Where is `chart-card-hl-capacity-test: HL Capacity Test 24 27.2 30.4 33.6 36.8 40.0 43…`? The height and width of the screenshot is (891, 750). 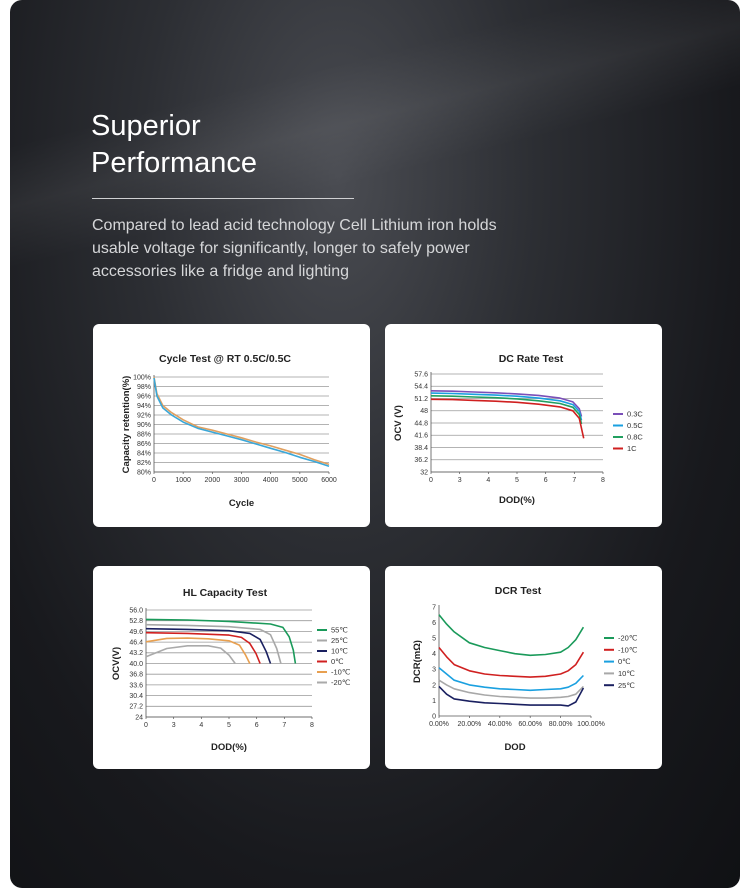
chart-card-hl-capacity-test: HL Capacity Test 24 27.2 30.4 33.6 36.8 40.0 43… is located at coordinates (231, 667).